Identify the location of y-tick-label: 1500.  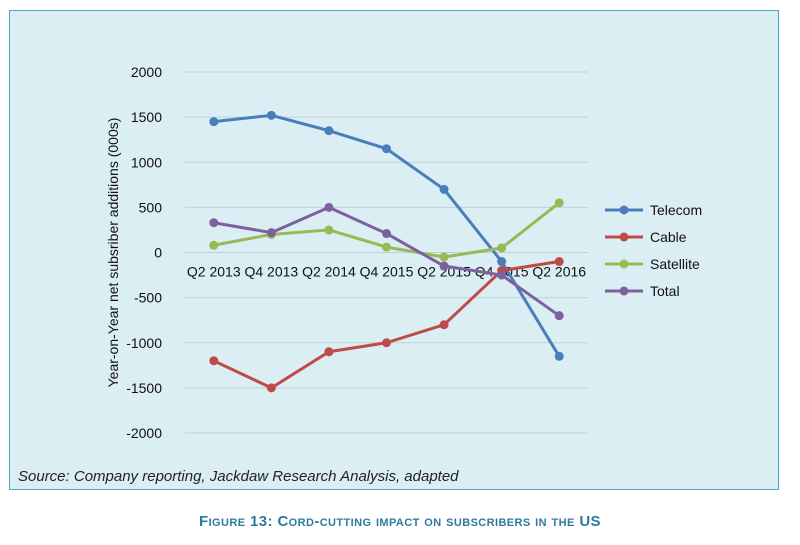
(146, 117).